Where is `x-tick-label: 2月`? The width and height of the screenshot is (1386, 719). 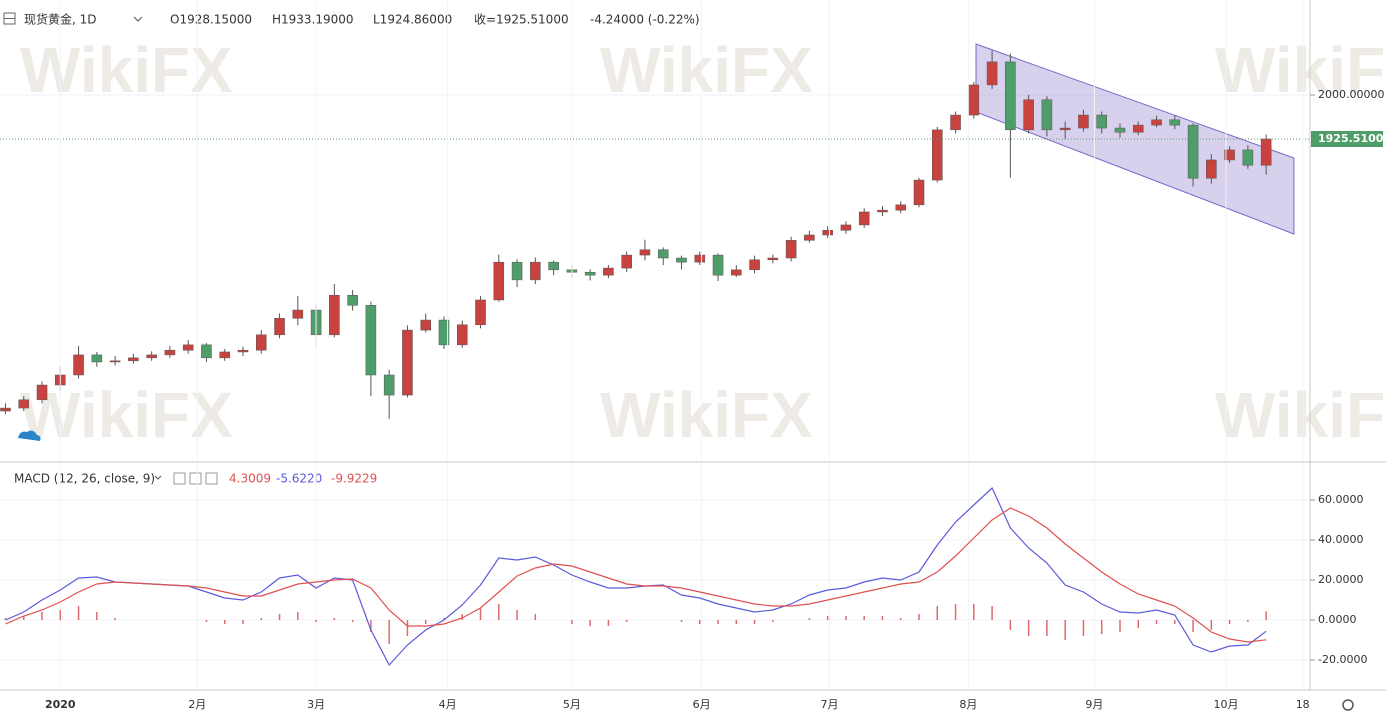 x-tick-label: 2月 is located at coordinates (197, 704).